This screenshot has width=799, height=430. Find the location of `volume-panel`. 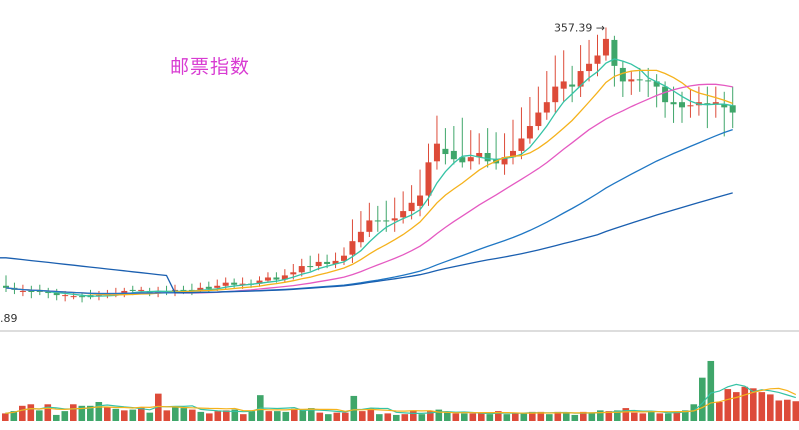

volume-panel is located at coordinates (400, 390).